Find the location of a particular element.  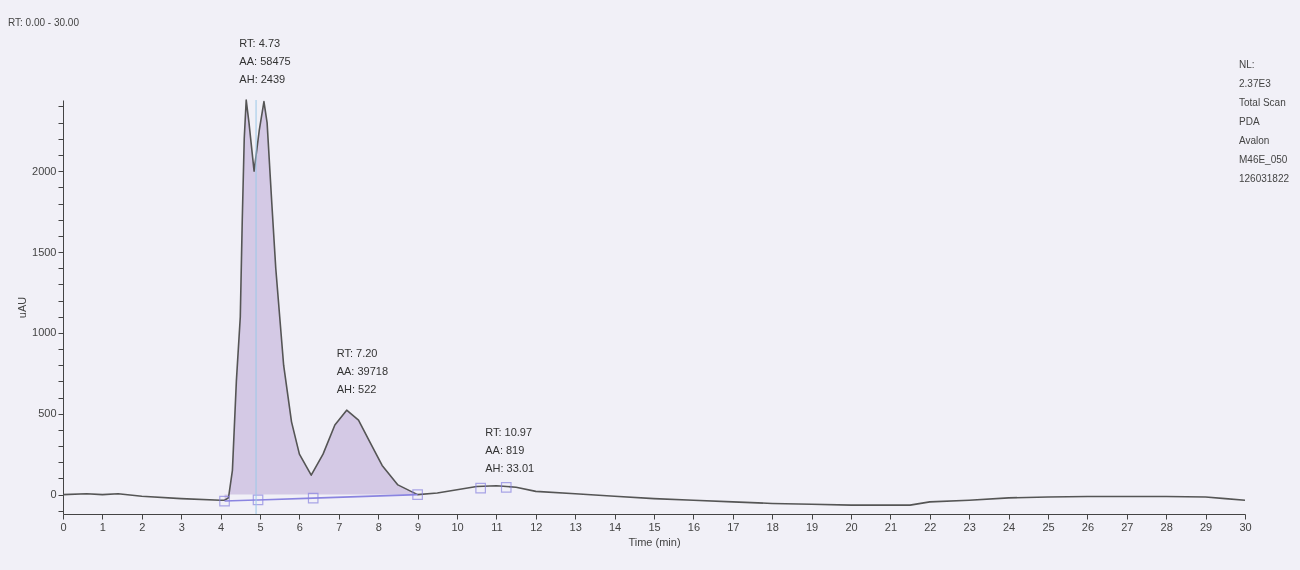

x-tick-label: 10 is located at coordinates (457, 526).